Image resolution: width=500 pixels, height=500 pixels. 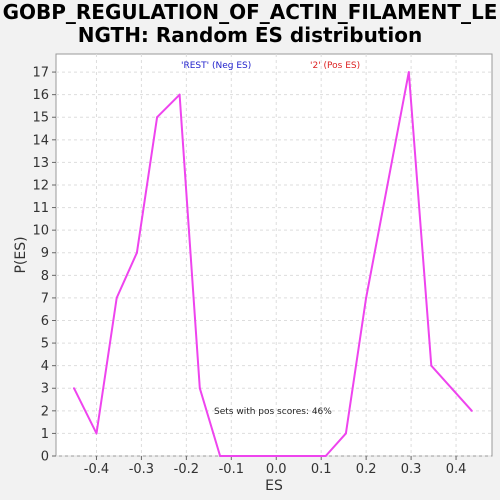 I want to click on x-tick-label: -0.1, so click(x=231, y=469).